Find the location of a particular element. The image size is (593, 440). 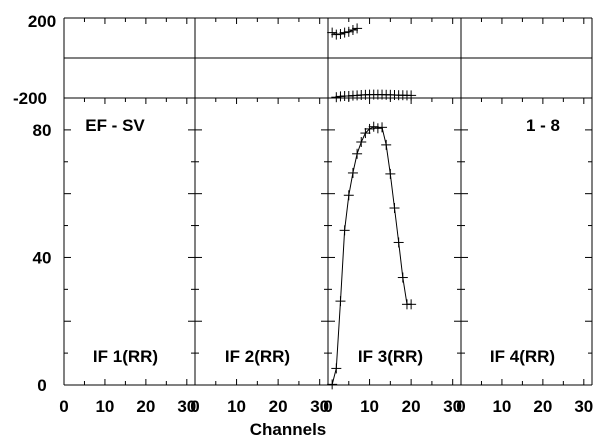

phase-tick-label: -200 is located at coordinates (30, 98).